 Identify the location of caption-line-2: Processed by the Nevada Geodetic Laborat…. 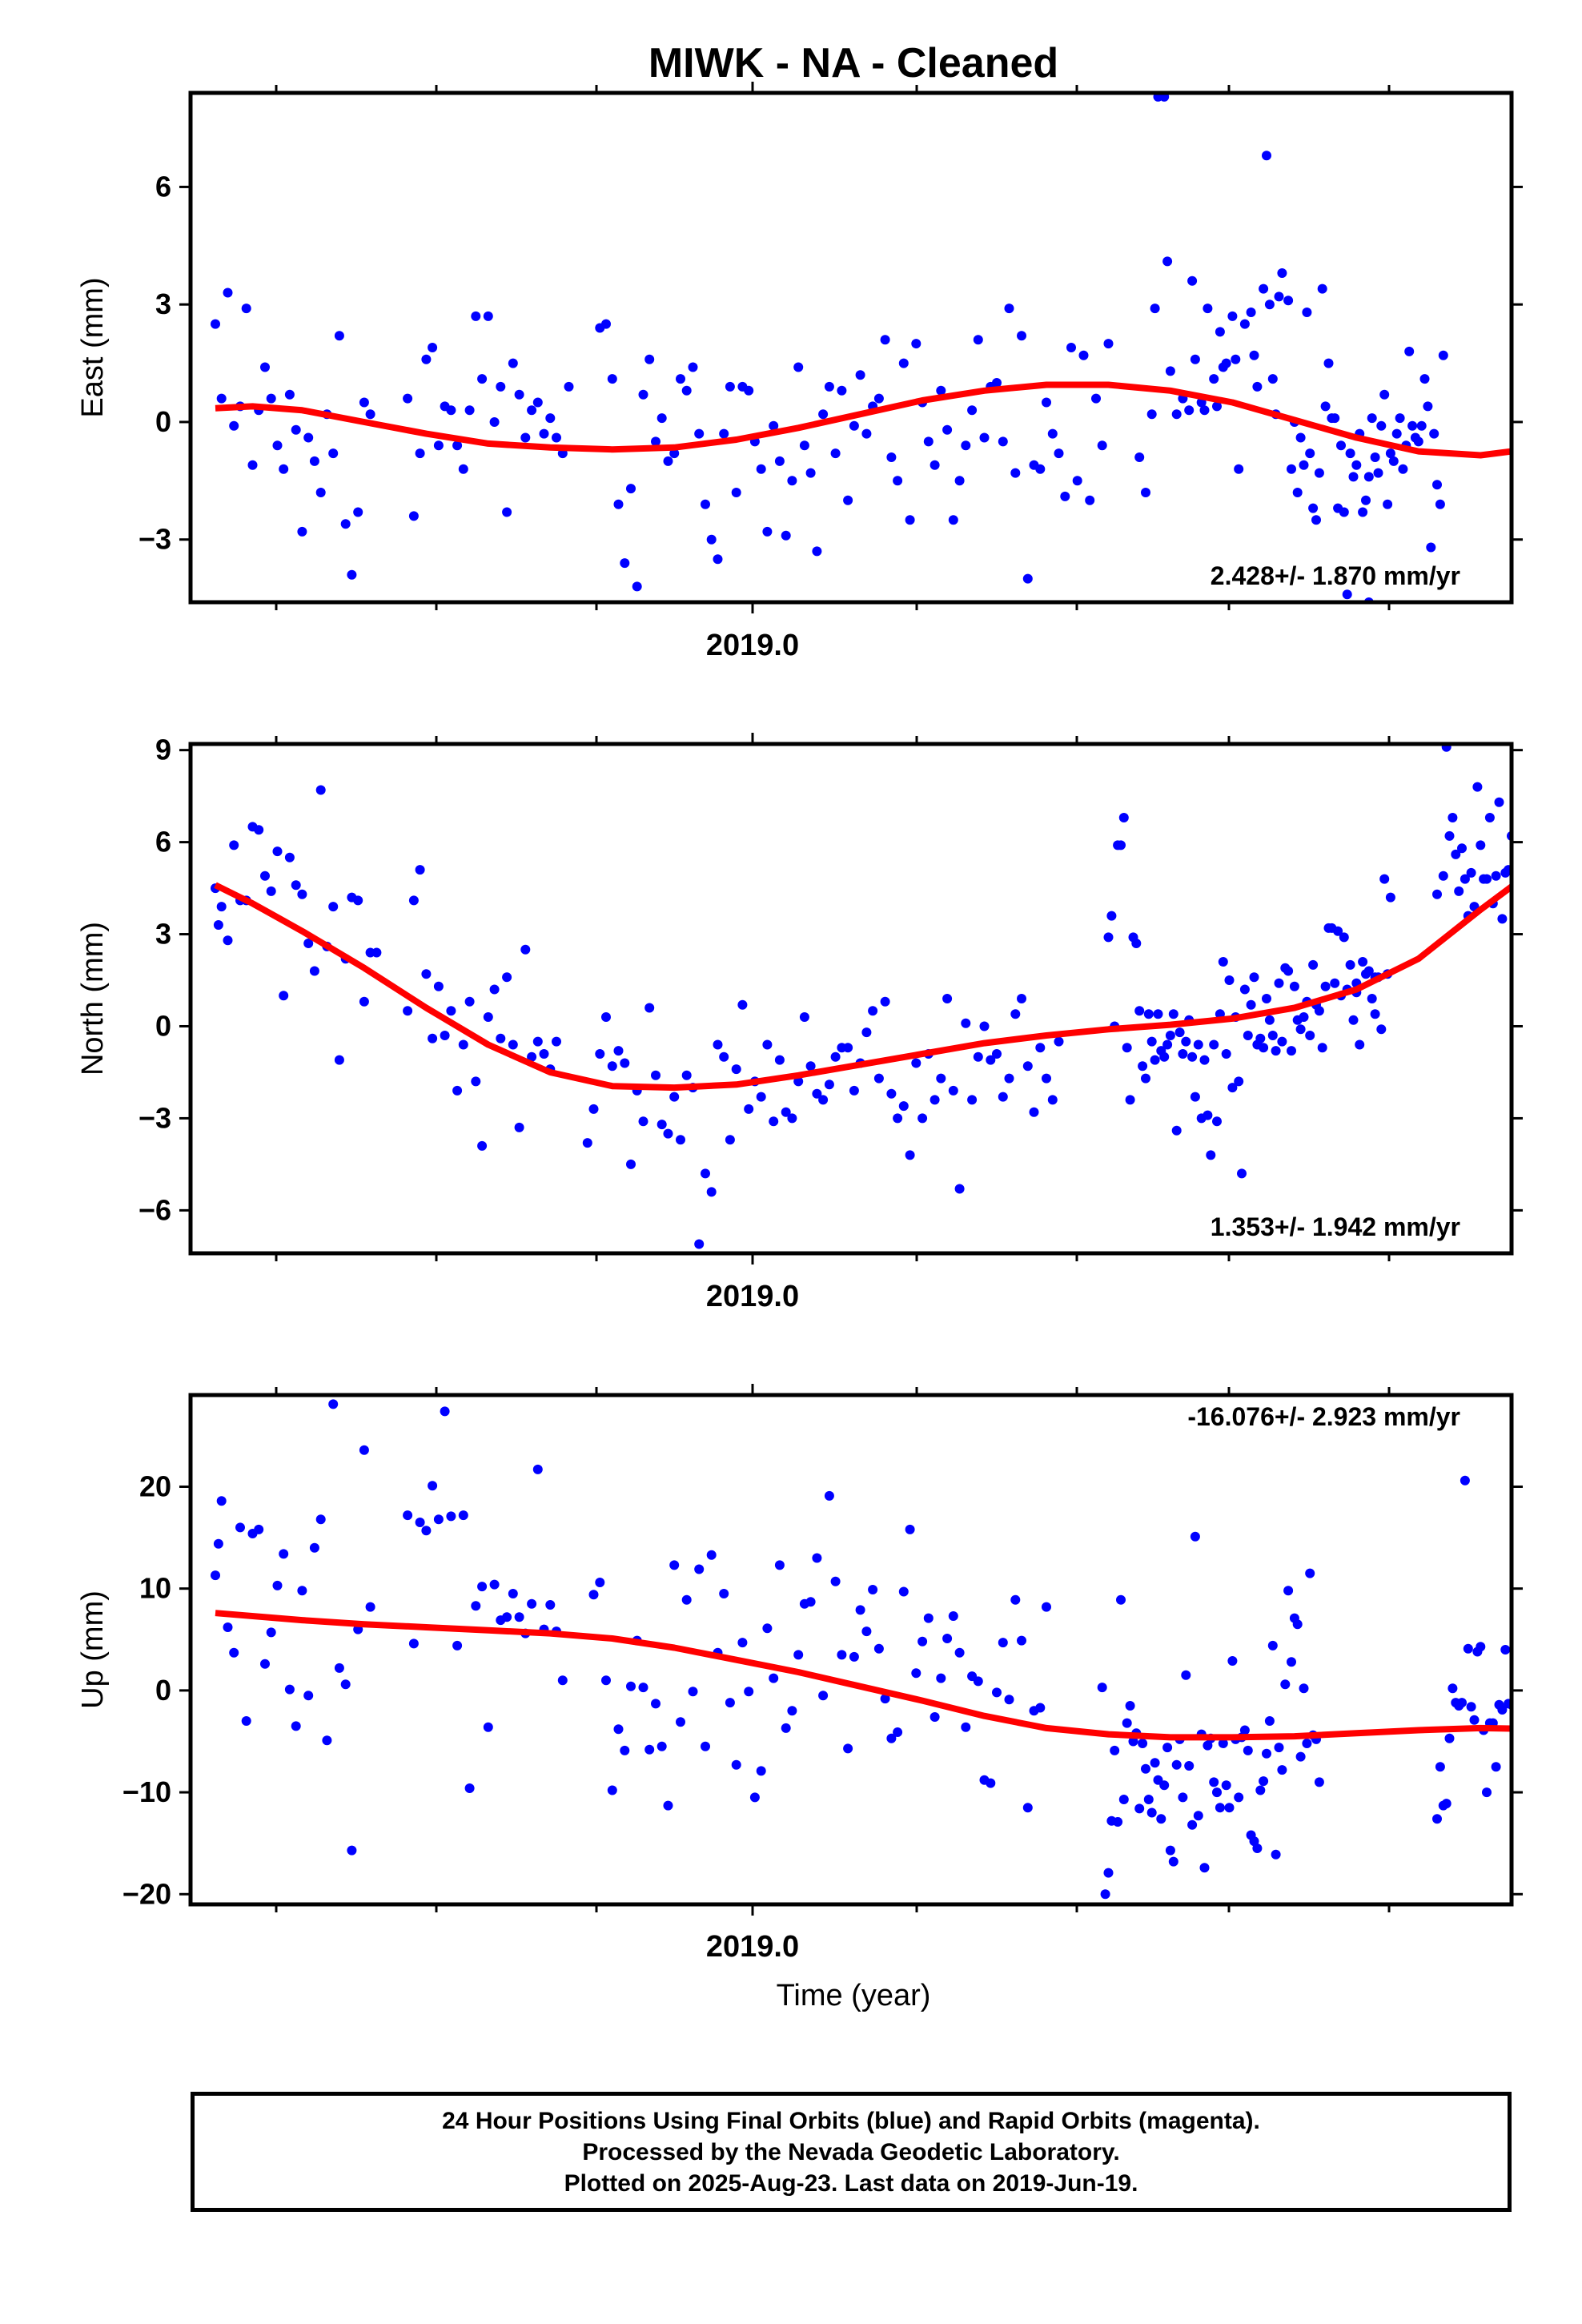
(851, 2151).